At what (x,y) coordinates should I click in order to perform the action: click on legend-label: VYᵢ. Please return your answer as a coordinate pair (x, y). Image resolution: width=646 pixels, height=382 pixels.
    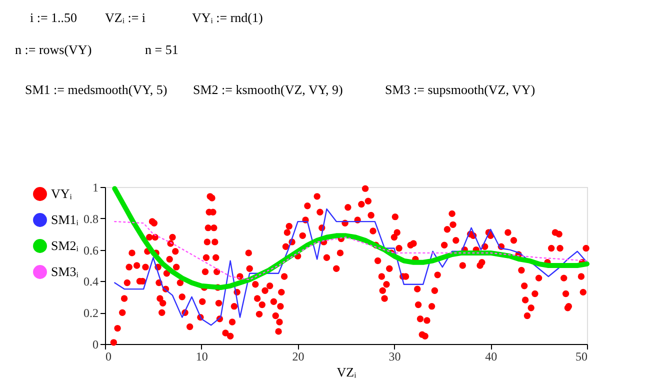
    Looking at the image, I should click on (62, 193).